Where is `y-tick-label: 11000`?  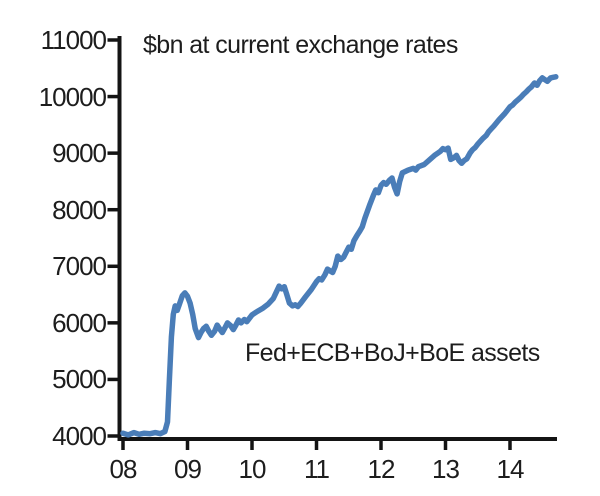
y-tick-label: 11000 is located at coordinates (73, 40).